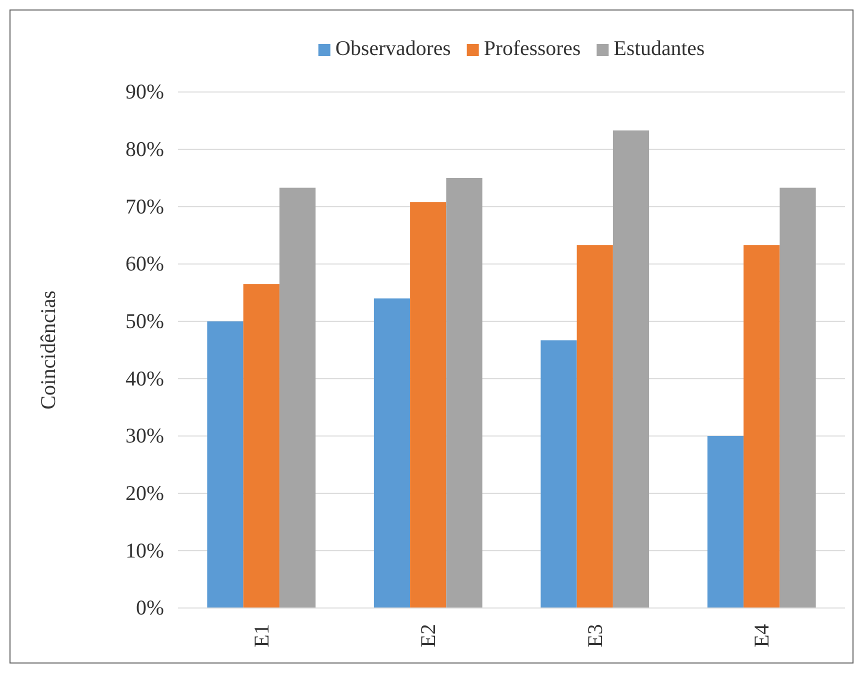  What do you see at coordinates (145, 206) in the screenshot?
I see `y-tick-label: 70%` at bounding box center [145, 206].